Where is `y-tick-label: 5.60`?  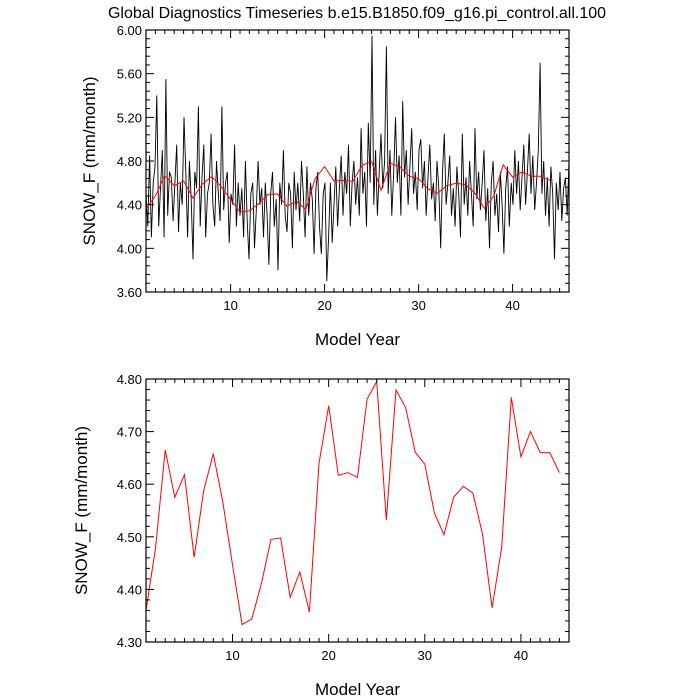 y-tick-label: 5.60 is located at coordinates (129, 74).